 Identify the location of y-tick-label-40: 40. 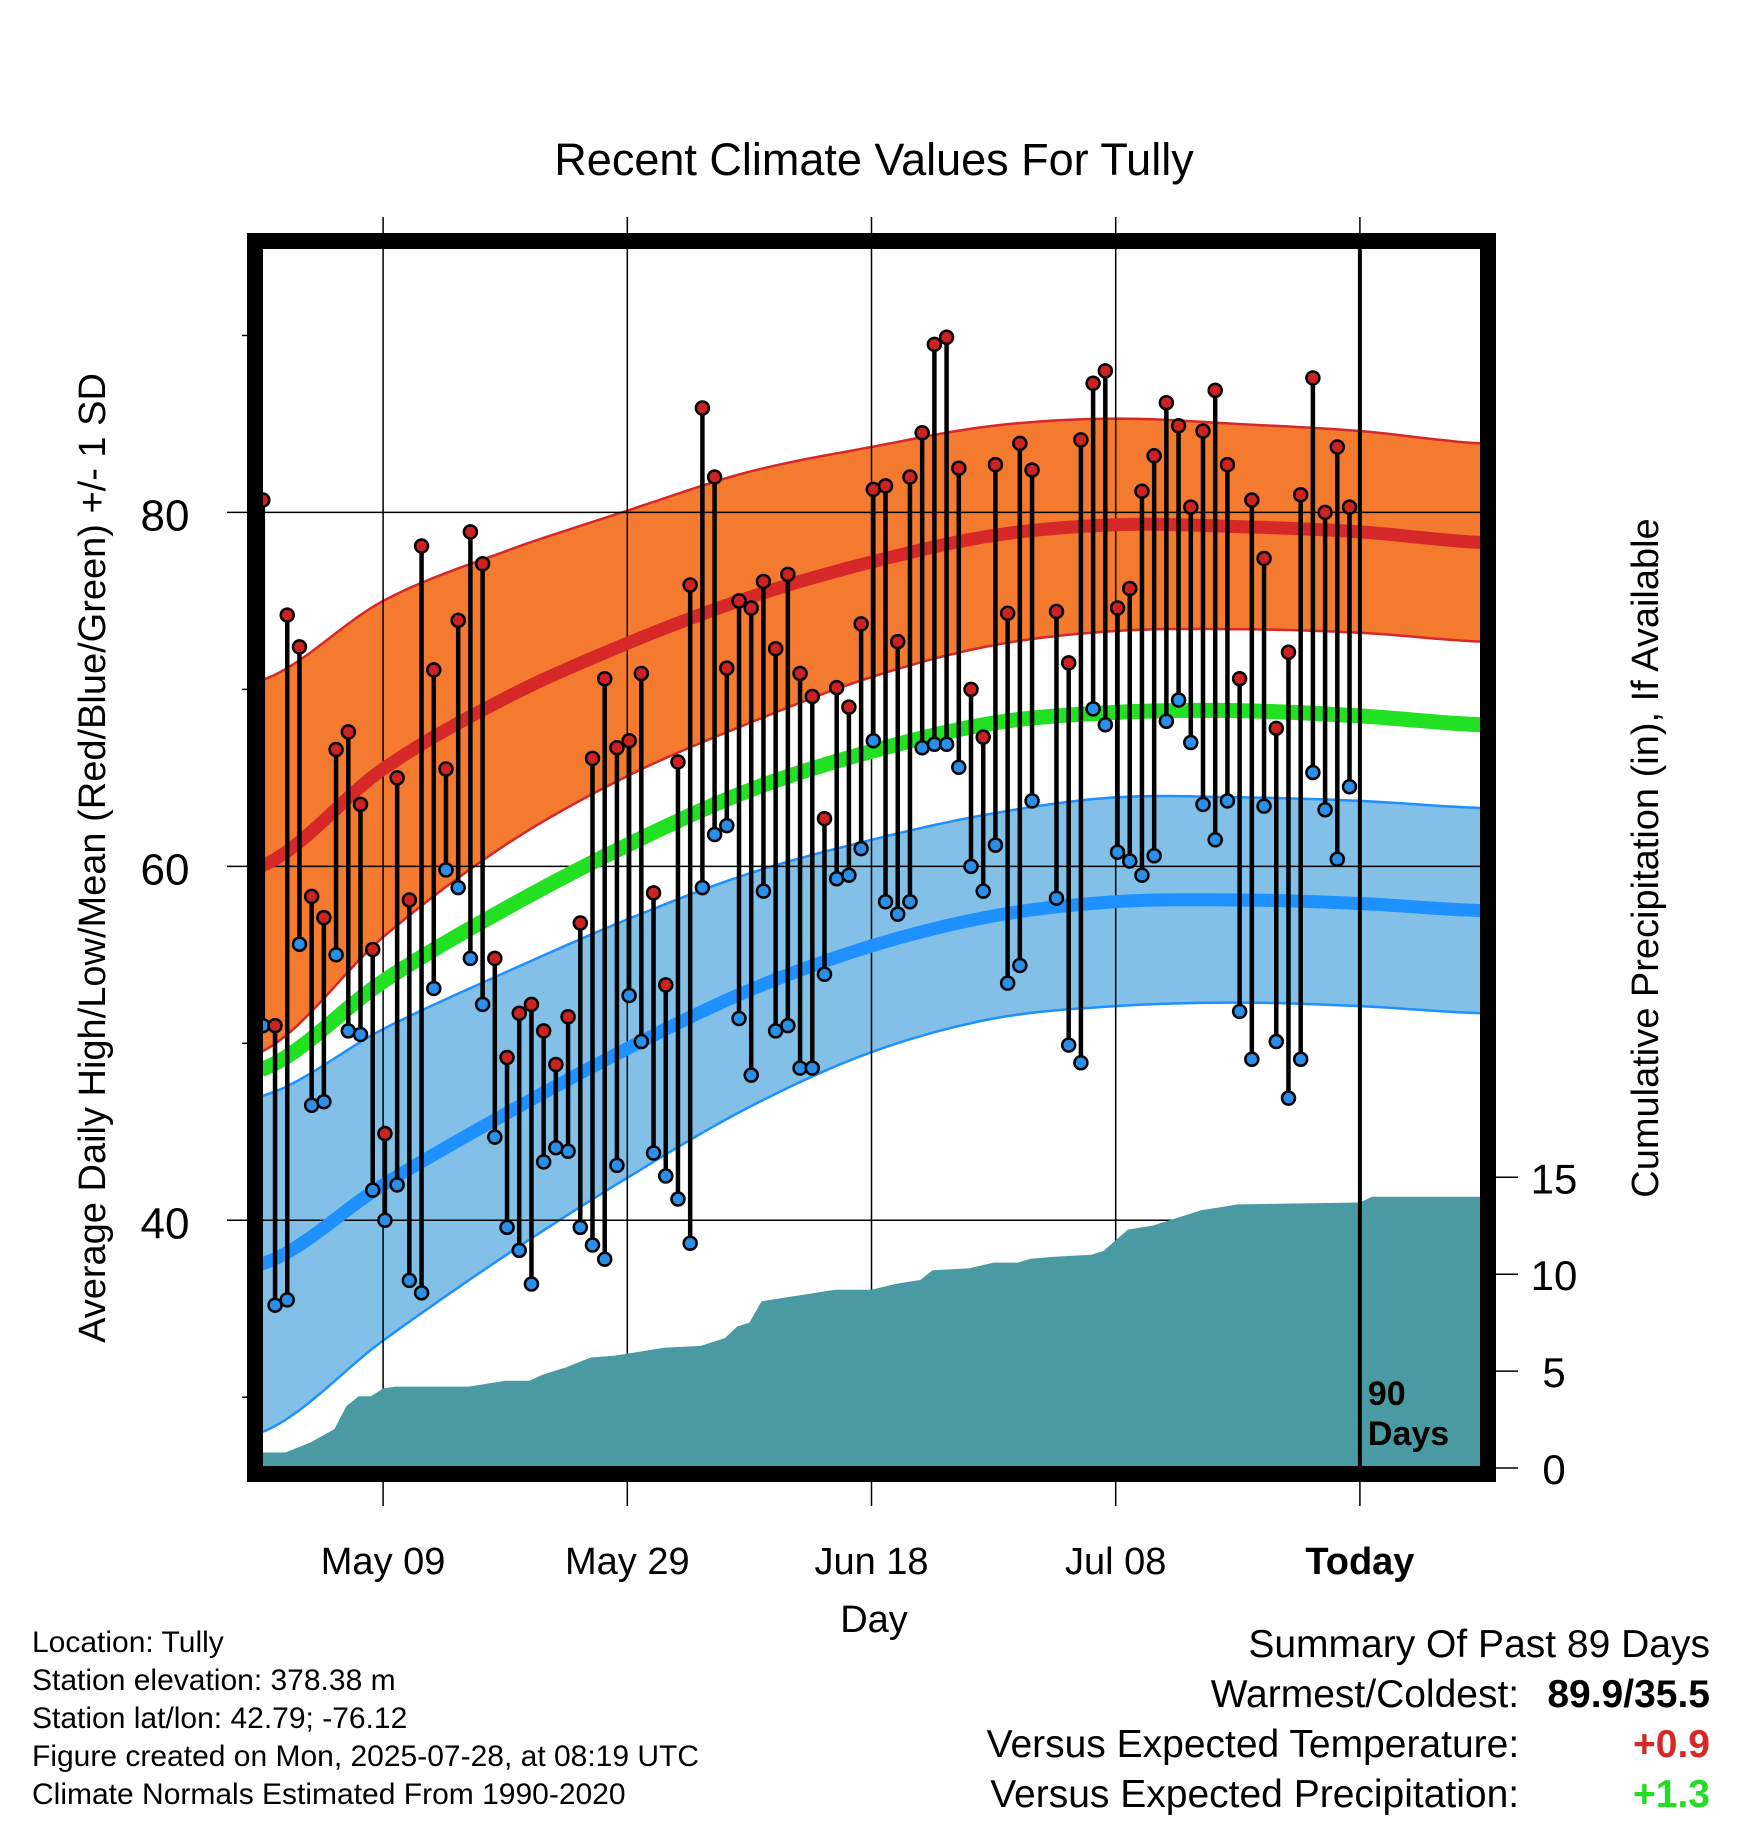
(165, 1223).